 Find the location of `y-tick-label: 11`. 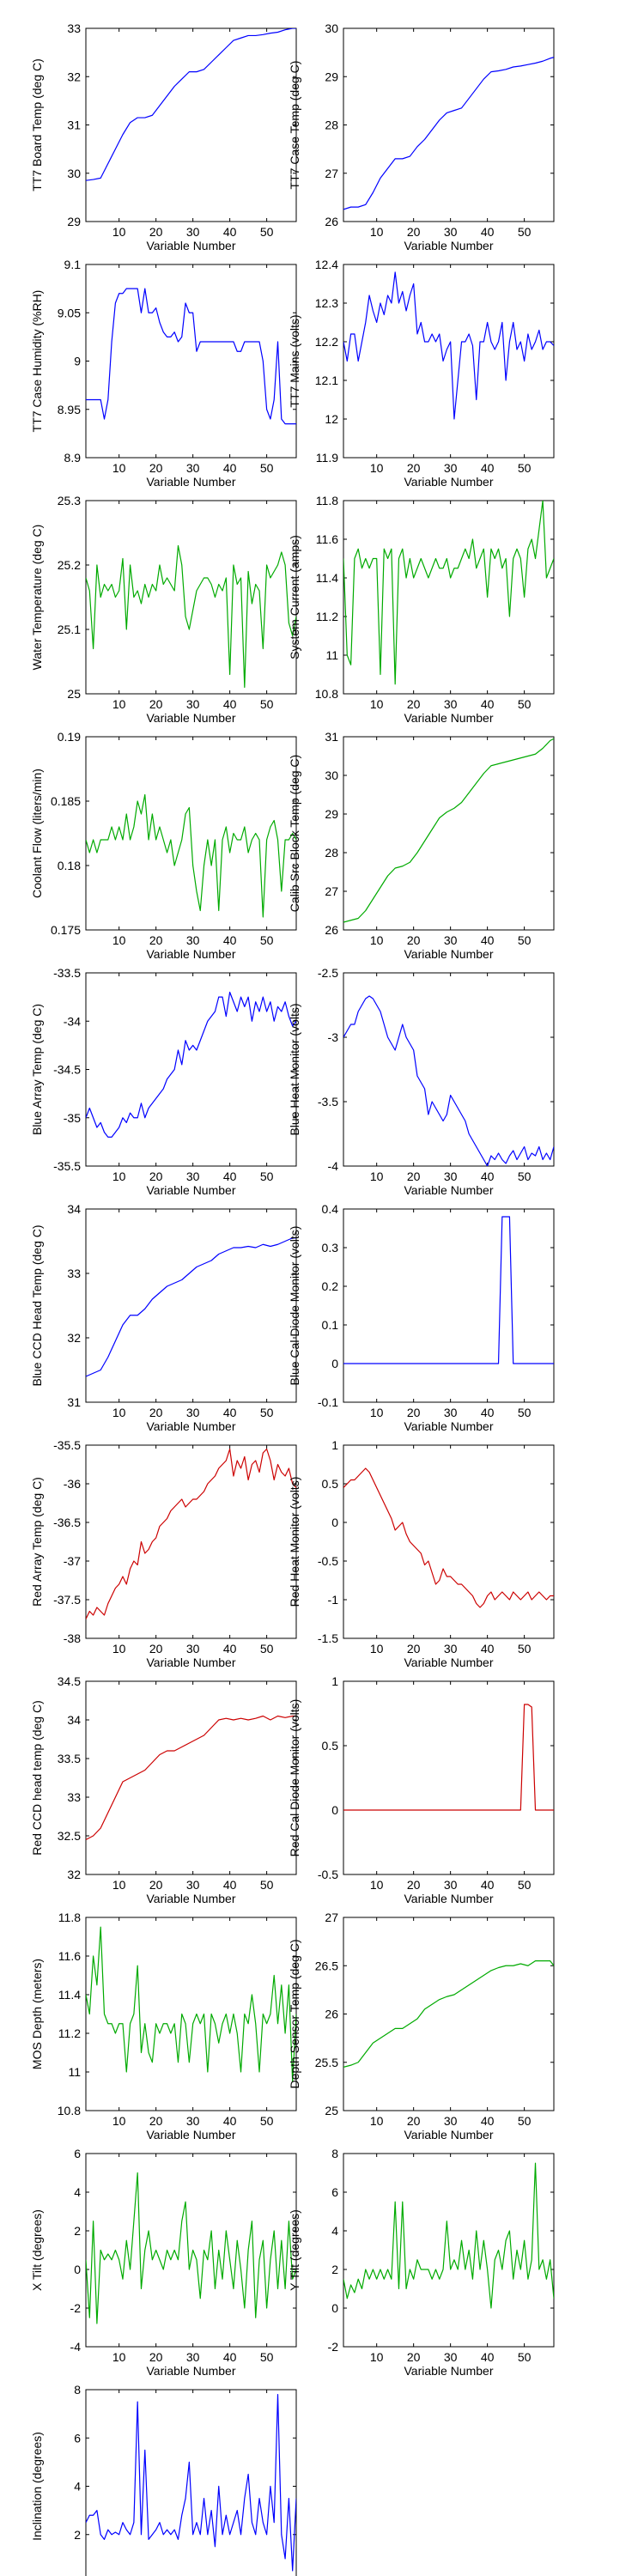

y-tick-label: 11 is located at coordinates (332, 655).